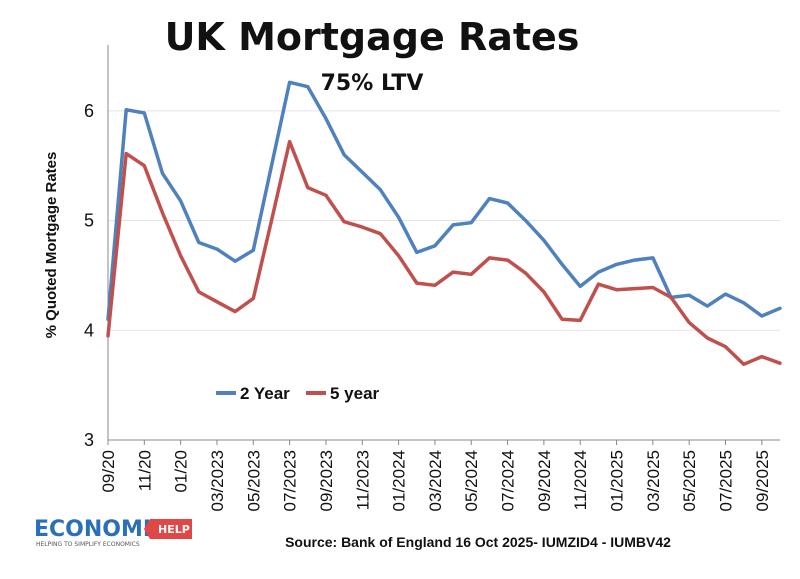 The height and width of the screenshot is (579, 800). What do you see at coordinates (181, 471) in the screenshot?
I see `x-tick-label: 01/20` at bounding box center [181, 471].